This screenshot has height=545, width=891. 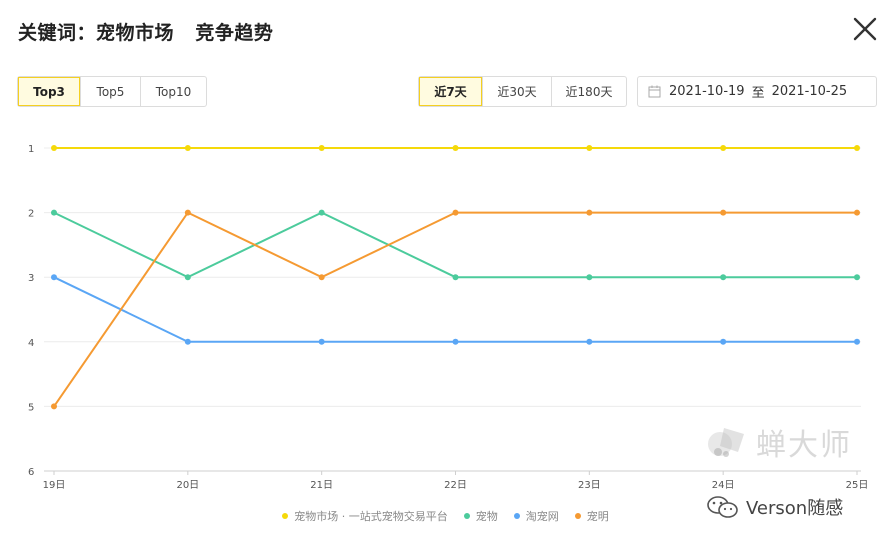 What do you see at coordinates (809, 91) in the screenshot?
I see `end-date: 2021-10-25` at bounding box center [809, 91].